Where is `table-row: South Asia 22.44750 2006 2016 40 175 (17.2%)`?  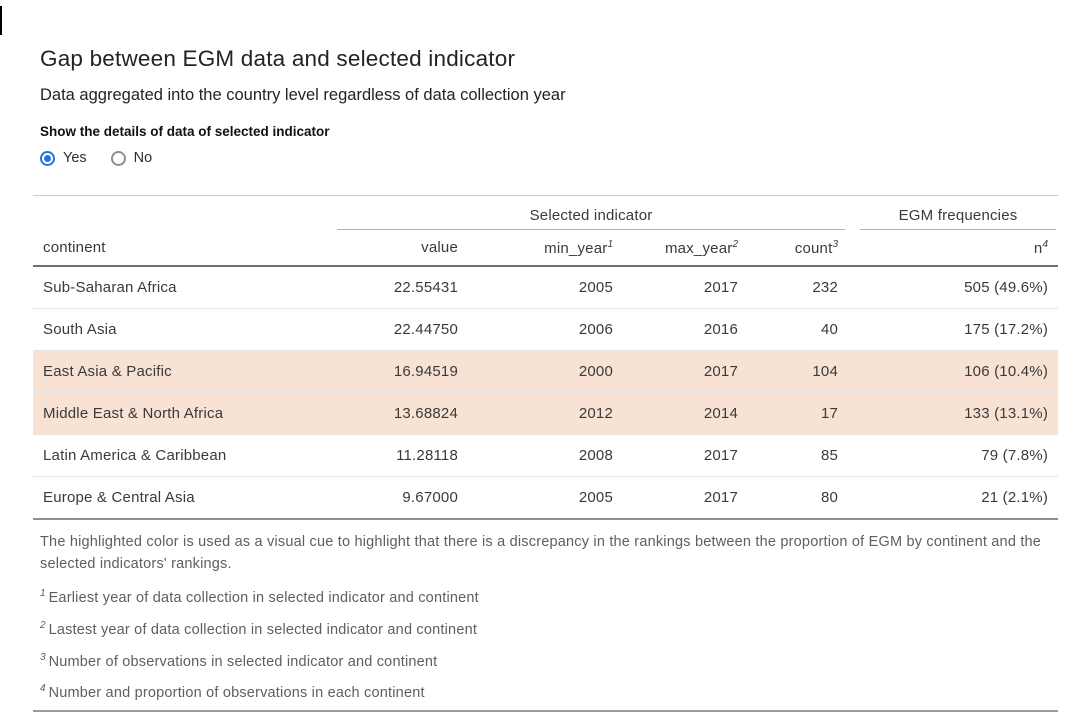
table-row: South Asia 22.44750 2006 2016 40 175 (17.2%) is located at coordinates (546, 329).